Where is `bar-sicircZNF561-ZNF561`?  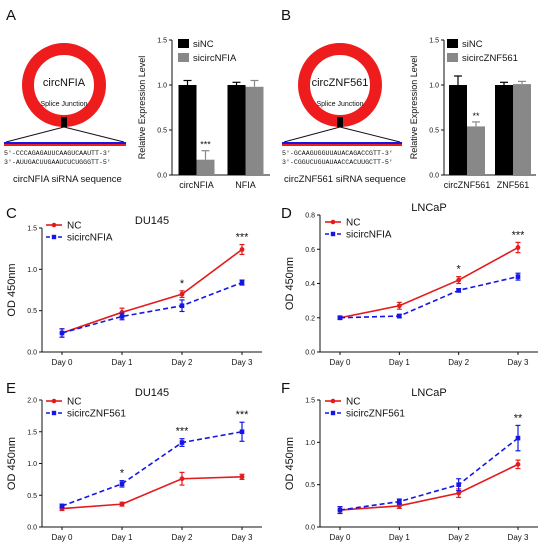 bar-sicircZNF561-ZNF561 is located at coordinates (522, 129).